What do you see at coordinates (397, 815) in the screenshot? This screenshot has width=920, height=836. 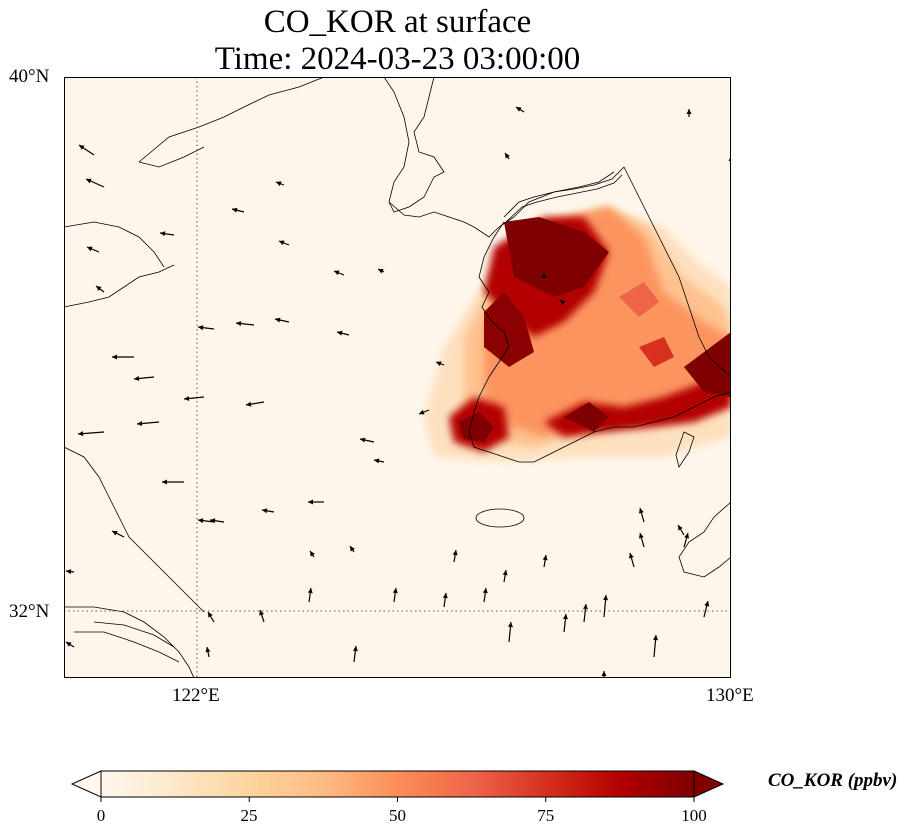 I see `colorbar-tick-label: 50` at bounding box center [397, 815].